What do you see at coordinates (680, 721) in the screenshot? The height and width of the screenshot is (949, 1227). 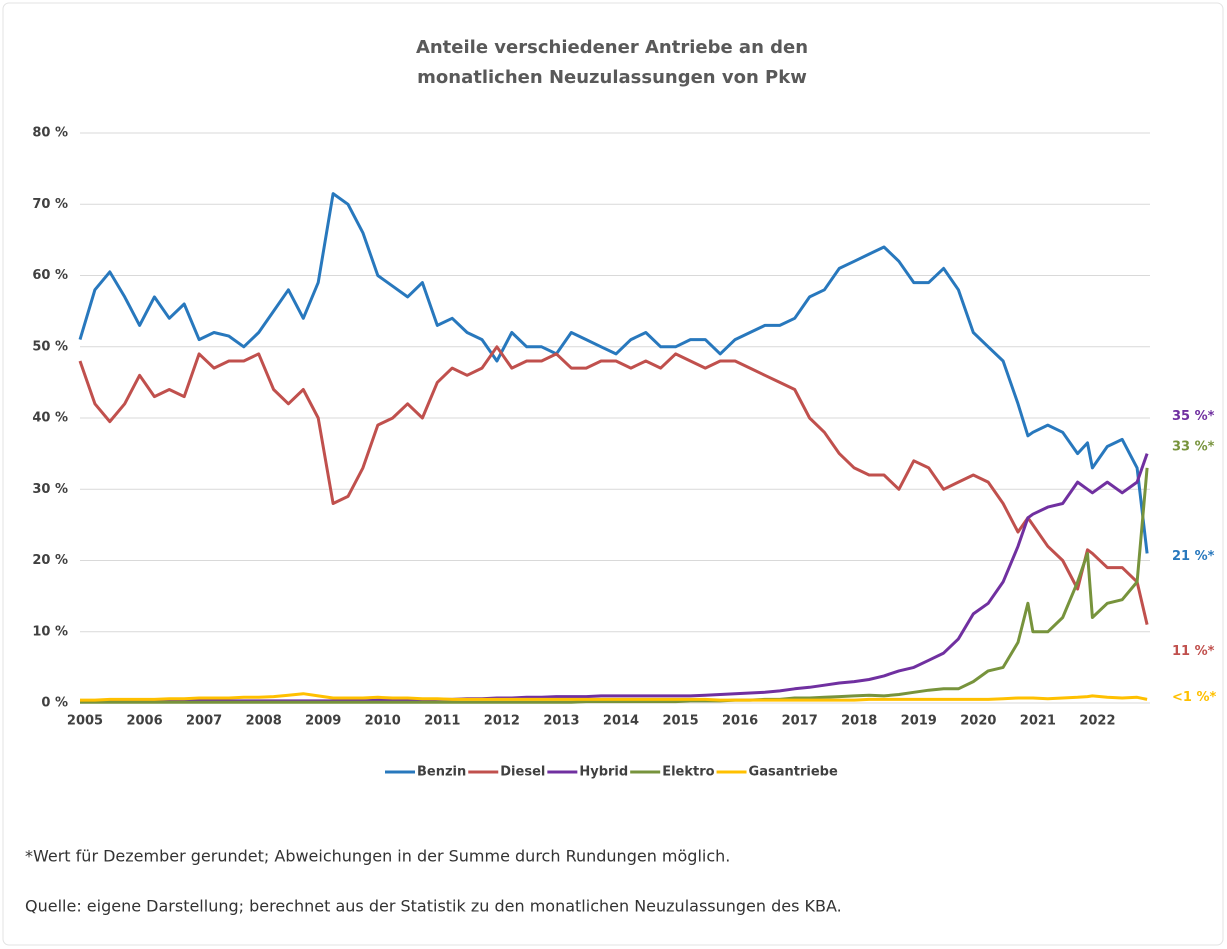 I see `x-tick-label: 2015` at bounding box center [680, 721].